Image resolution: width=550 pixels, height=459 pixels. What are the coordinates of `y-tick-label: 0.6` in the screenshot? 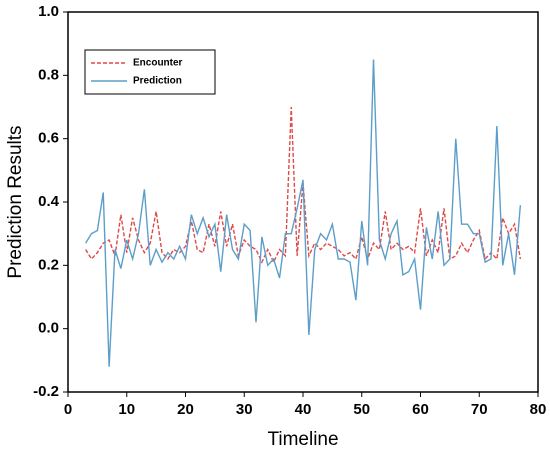 It's located at (48, 138).